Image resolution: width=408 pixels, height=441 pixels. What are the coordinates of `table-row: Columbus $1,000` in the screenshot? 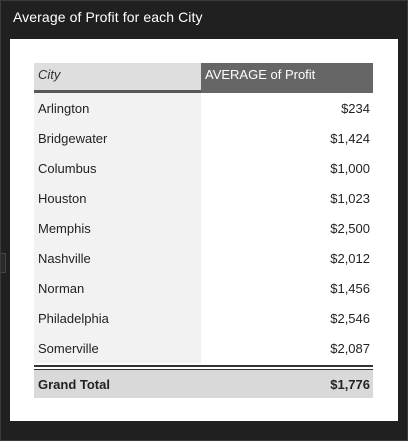 It's located at (203, 168).